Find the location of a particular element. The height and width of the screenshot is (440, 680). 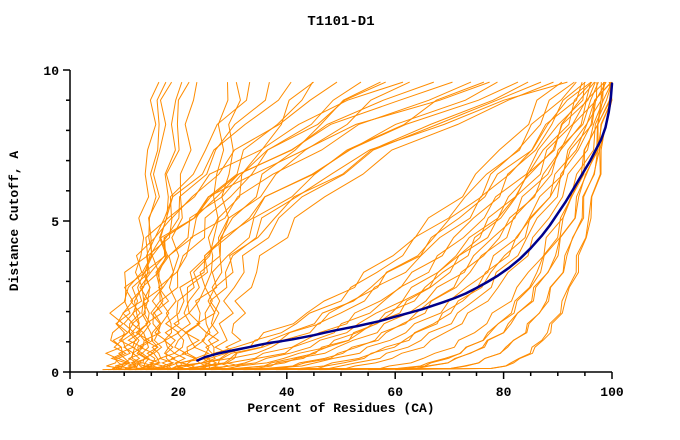

svg-text: 20 is located at coordinates (179, 392).